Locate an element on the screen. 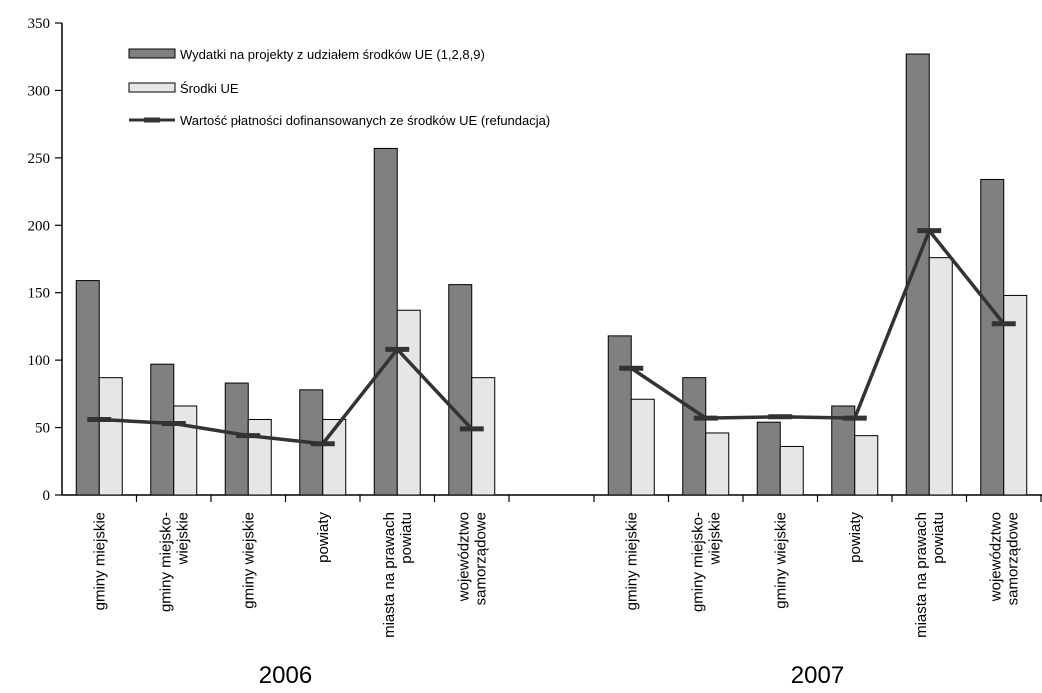  x-axis-ticks is located at coordinates (588, 498).